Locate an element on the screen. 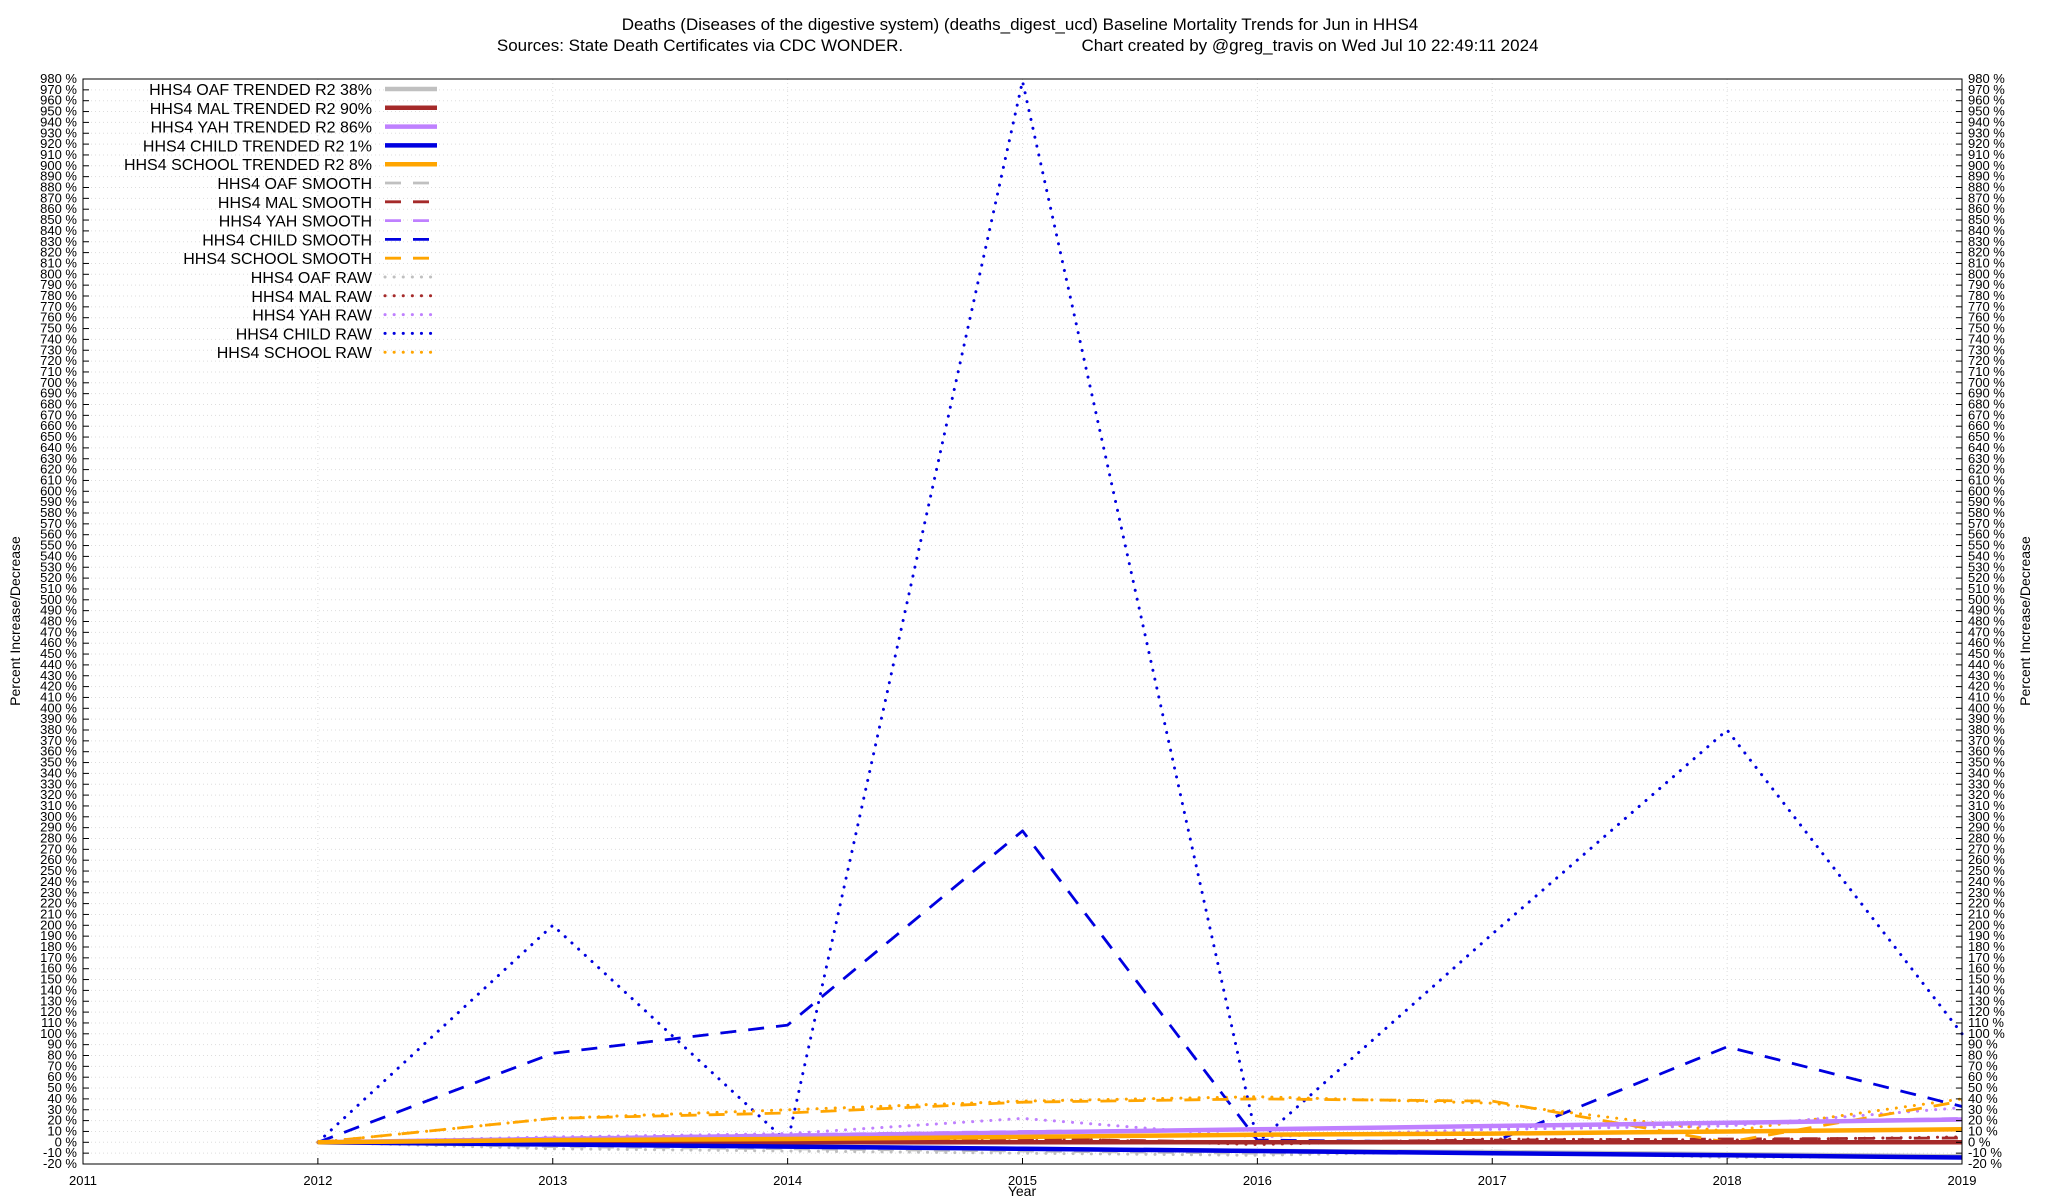 The width and height of the screenshot is (2048, 1200). y-tick-label: 260 % is located at coordinates (58, 859).